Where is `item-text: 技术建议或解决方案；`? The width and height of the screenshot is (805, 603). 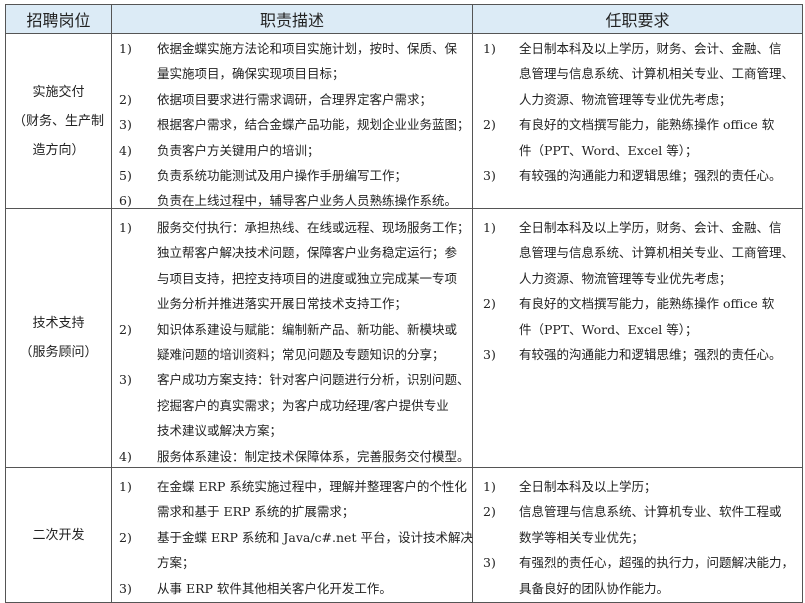
item-text: 技术建议或解决方案； is located at coordinates (220, 431).